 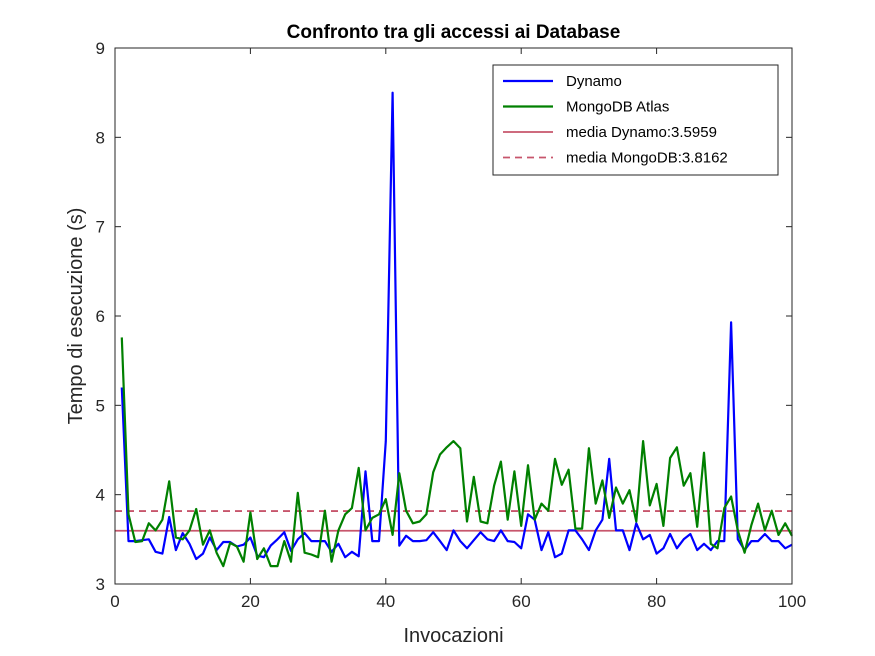 I want to click on x-tick-label: 40, so click(x=385, y=601).